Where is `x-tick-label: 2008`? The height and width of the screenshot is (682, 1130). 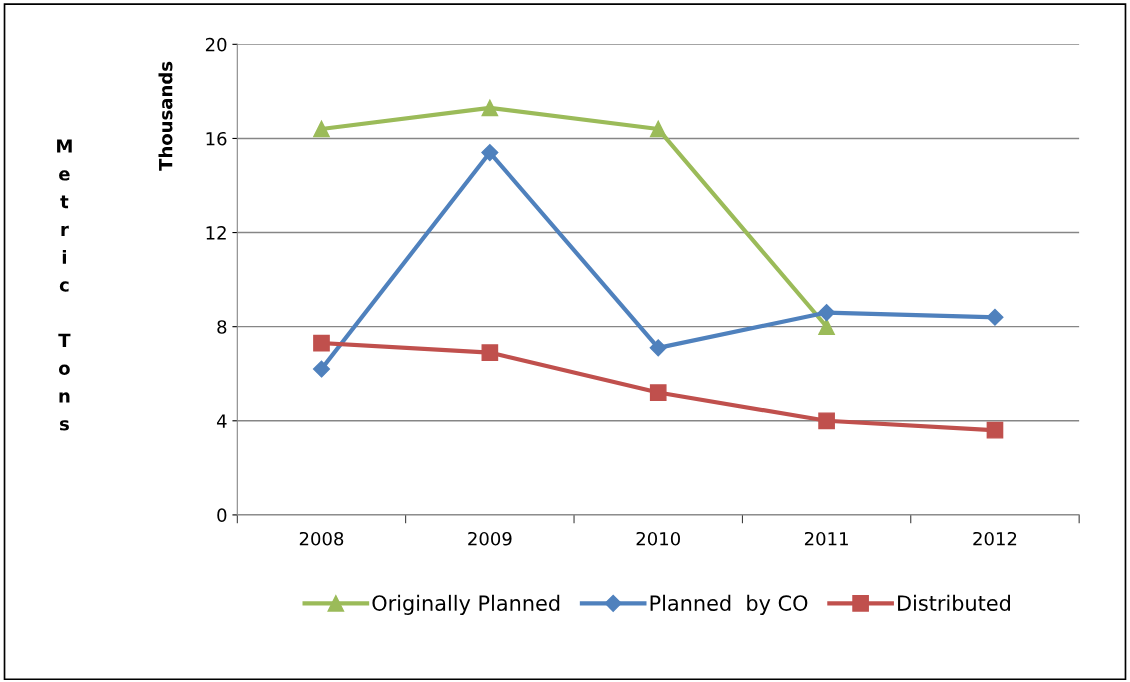
x-tick-label: 2008 is located at coordinates (321, 538).